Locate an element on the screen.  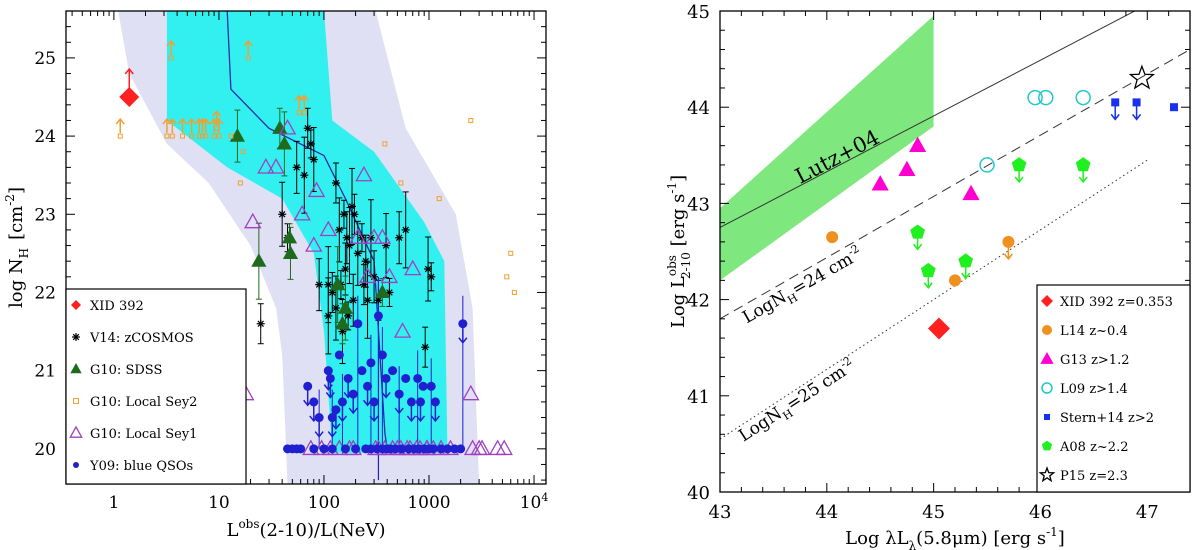
legend-box is located at coordinates (156, 386).